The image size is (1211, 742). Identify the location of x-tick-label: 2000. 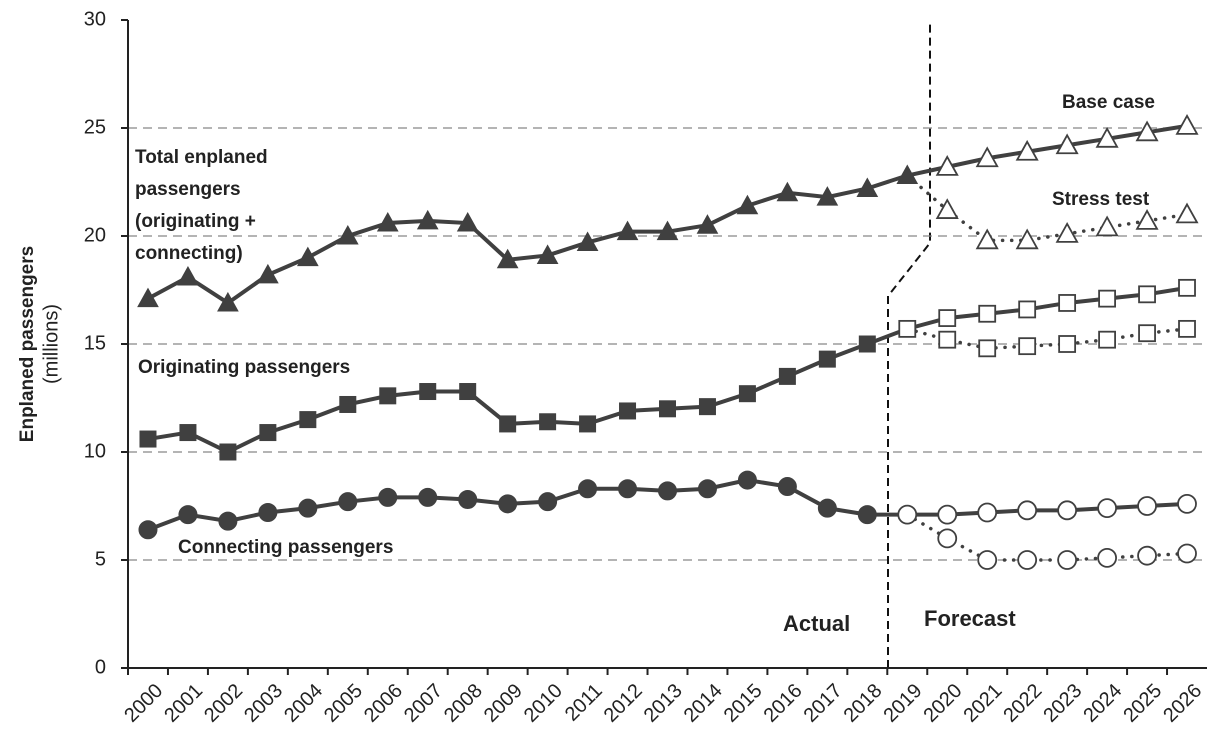
(143, 703).